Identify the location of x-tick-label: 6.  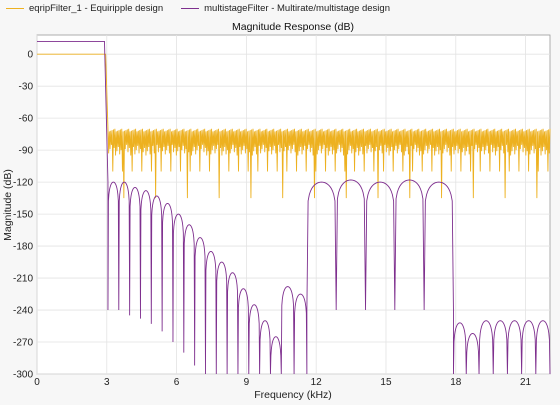
(177, 382).